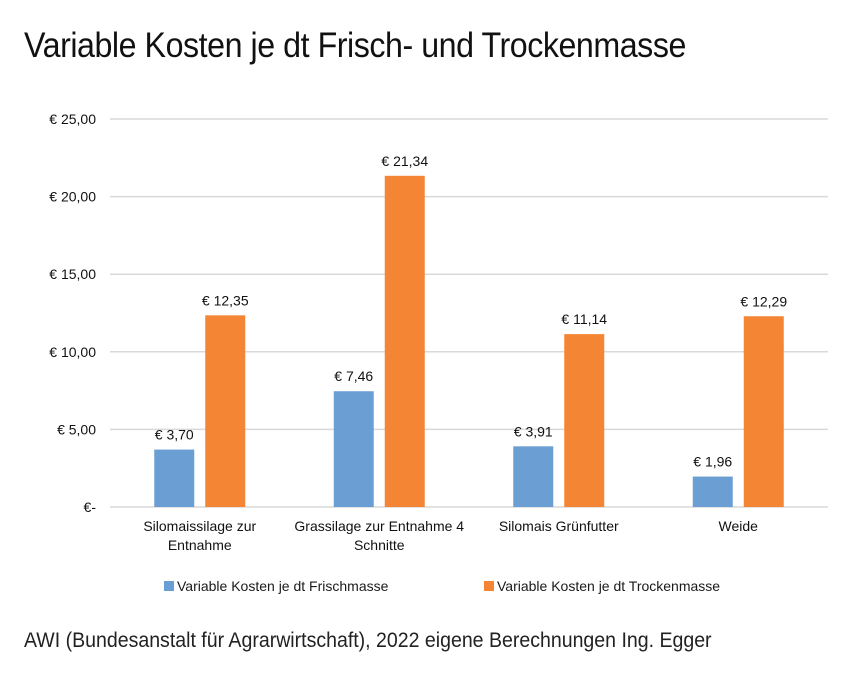 Image resolution: width=850 pixels, height=683 pixels. I want to click on category-label: Silomais Grünfutter, so click(559, 526).